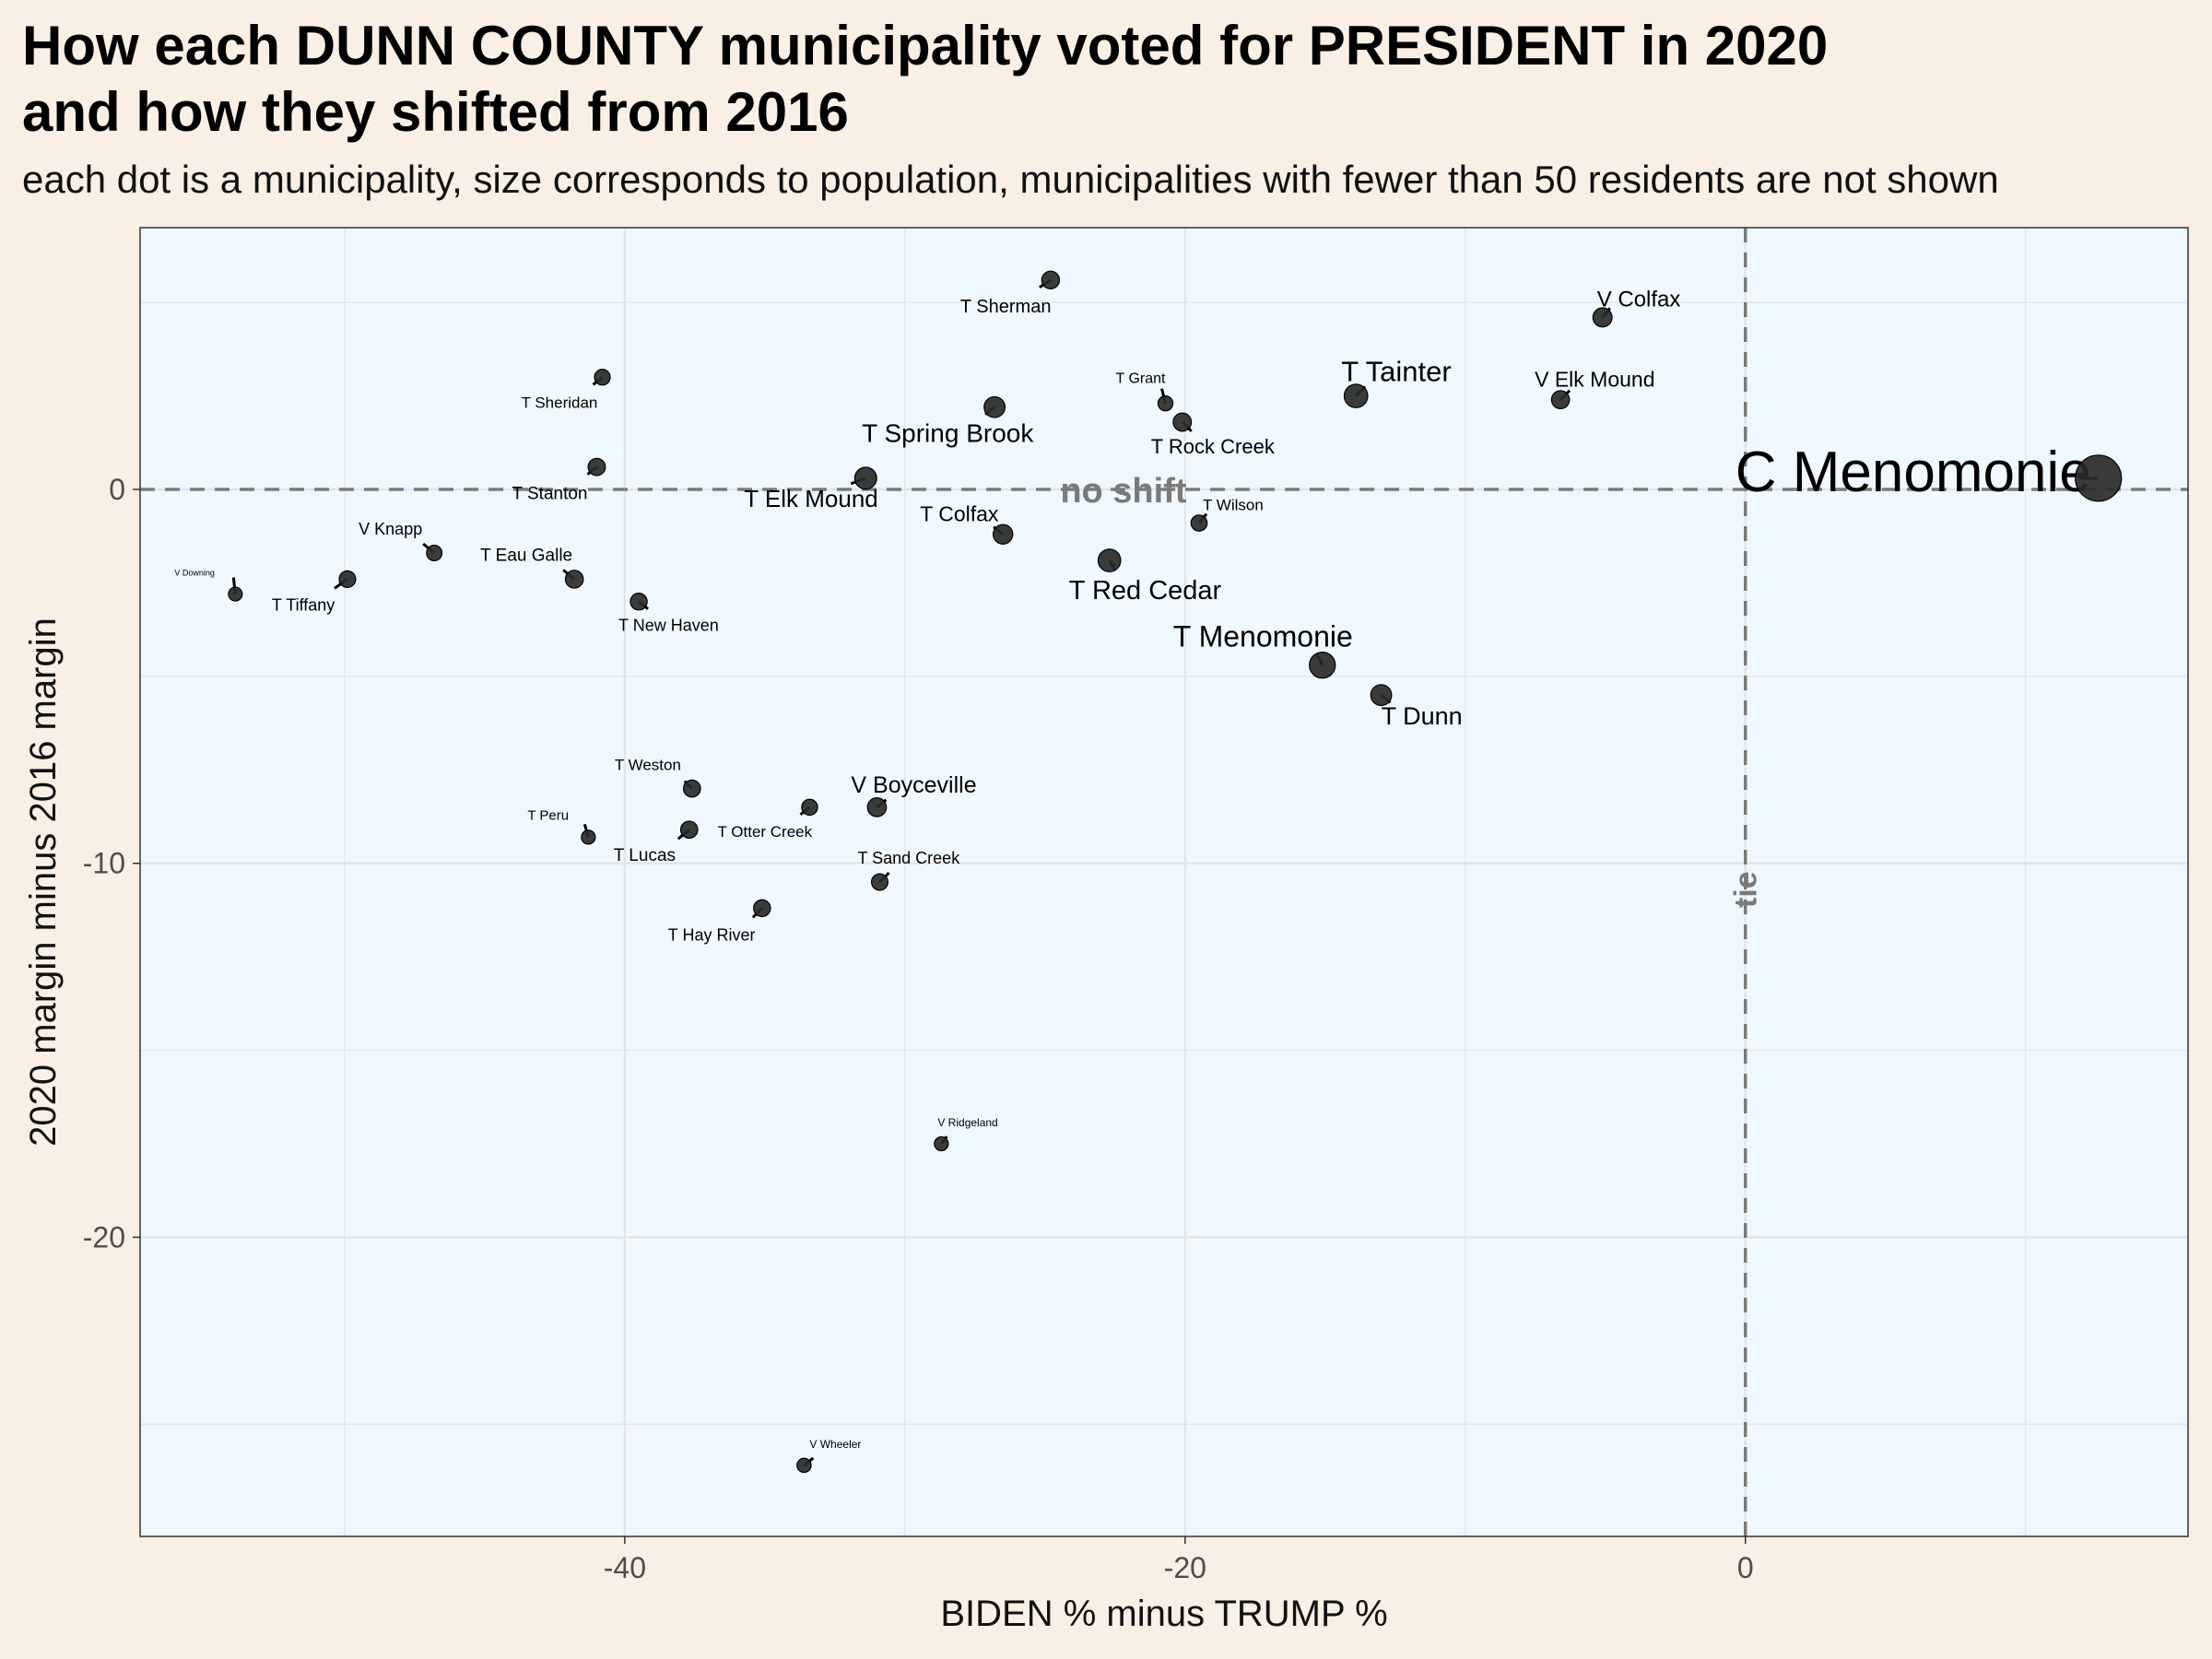 The height and width of the screenshot is (1659, 2212). What do you see at coordinates (941, 1143) in the screenshot?
I see `point-v-ridgeland` at bounding box center [941, 1143].